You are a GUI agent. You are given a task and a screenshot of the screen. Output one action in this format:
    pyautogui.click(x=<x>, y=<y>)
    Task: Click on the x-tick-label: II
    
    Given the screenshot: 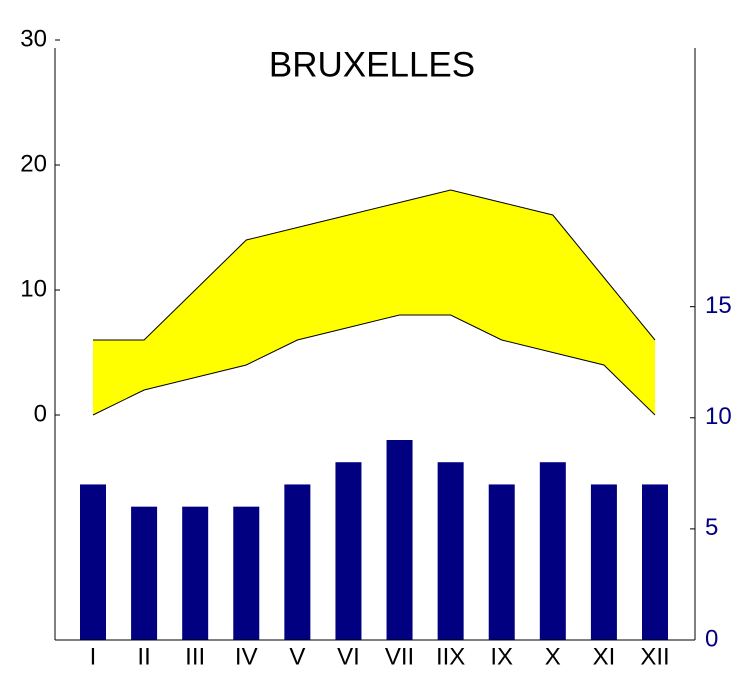 What is the action you would take?
    pyautogui.click(x=143, y=656)
    